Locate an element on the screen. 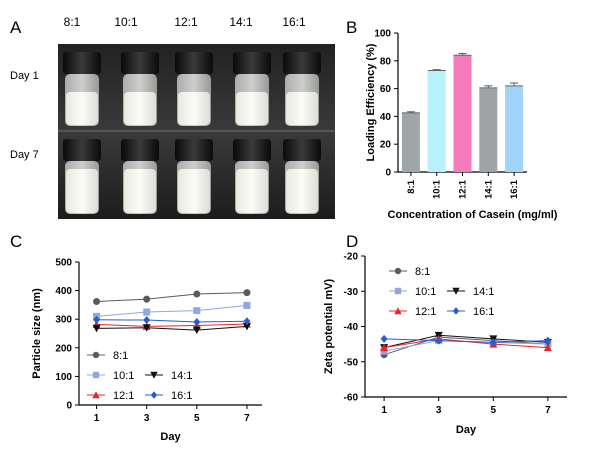  y-tick-label: 400 is located at coordinates (63, 291).